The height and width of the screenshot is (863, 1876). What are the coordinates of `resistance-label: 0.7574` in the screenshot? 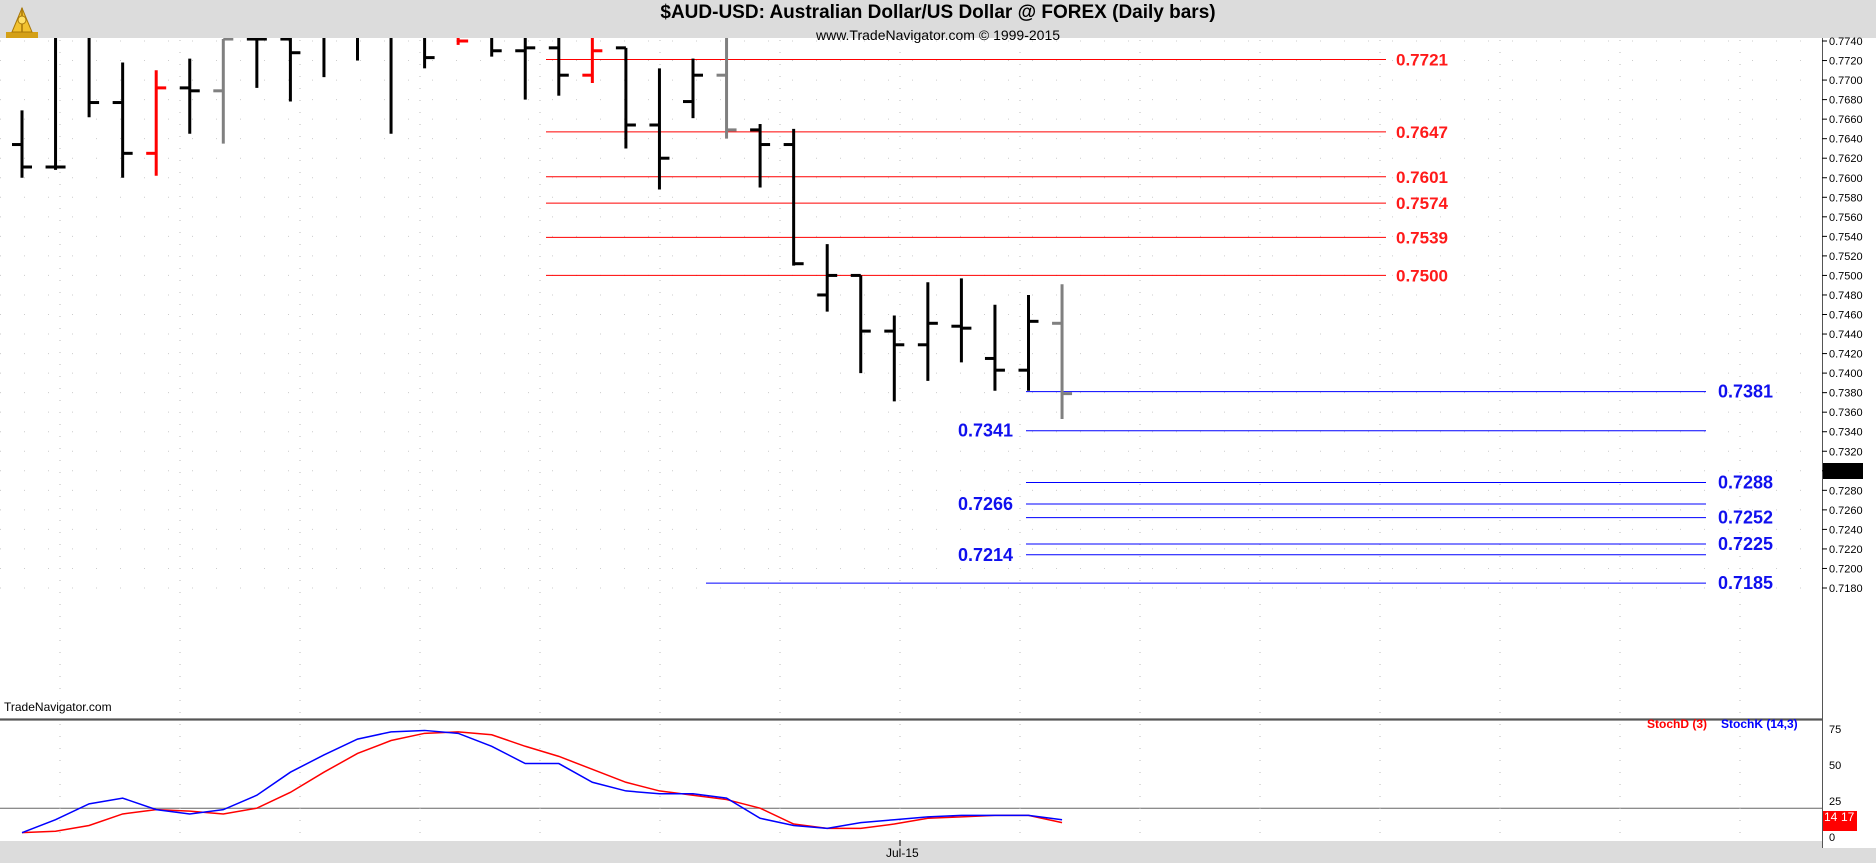 It's located at (1422, 203).